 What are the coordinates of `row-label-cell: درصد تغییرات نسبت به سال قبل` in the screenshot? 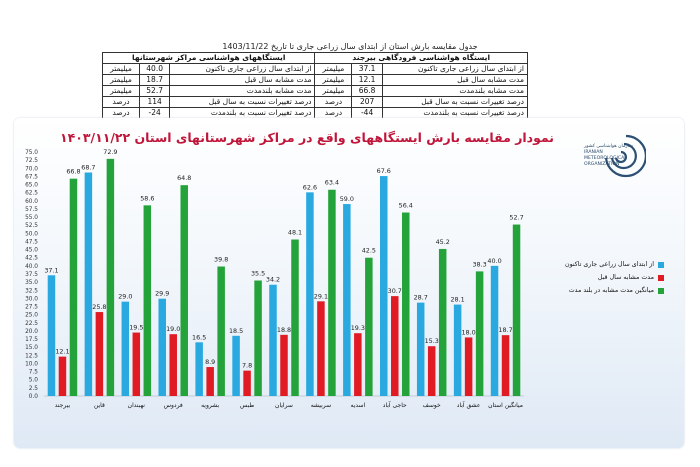 It's located at (455, 102).